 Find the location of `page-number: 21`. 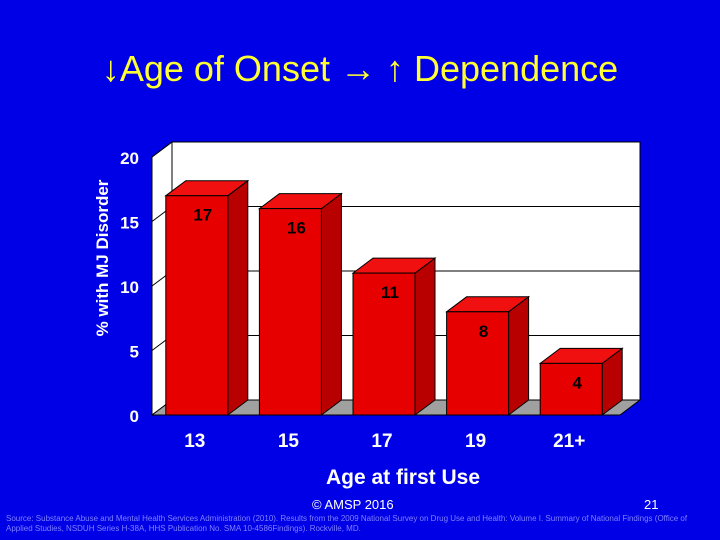

page-number: 21 is located at coordinates (651, 504).